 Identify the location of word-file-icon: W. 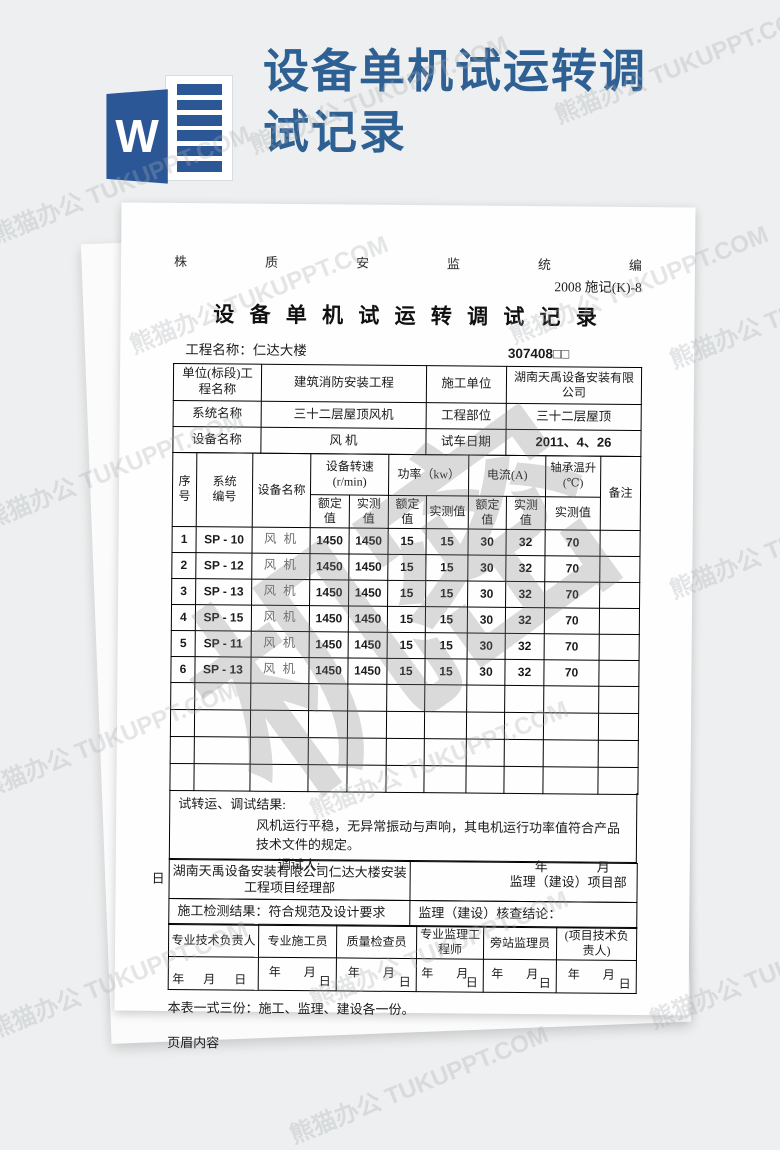
(165, 127).